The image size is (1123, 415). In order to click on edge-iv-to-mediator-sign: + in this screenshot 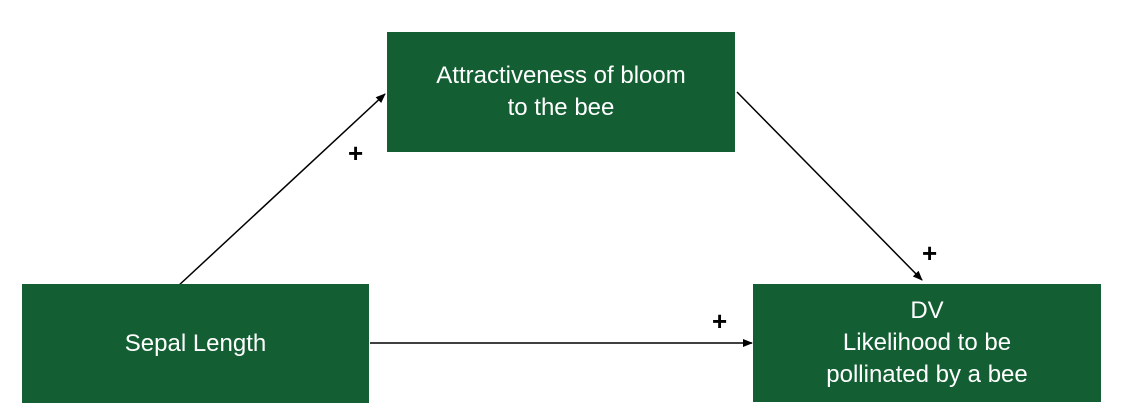, I will do `click(356, 153)`.